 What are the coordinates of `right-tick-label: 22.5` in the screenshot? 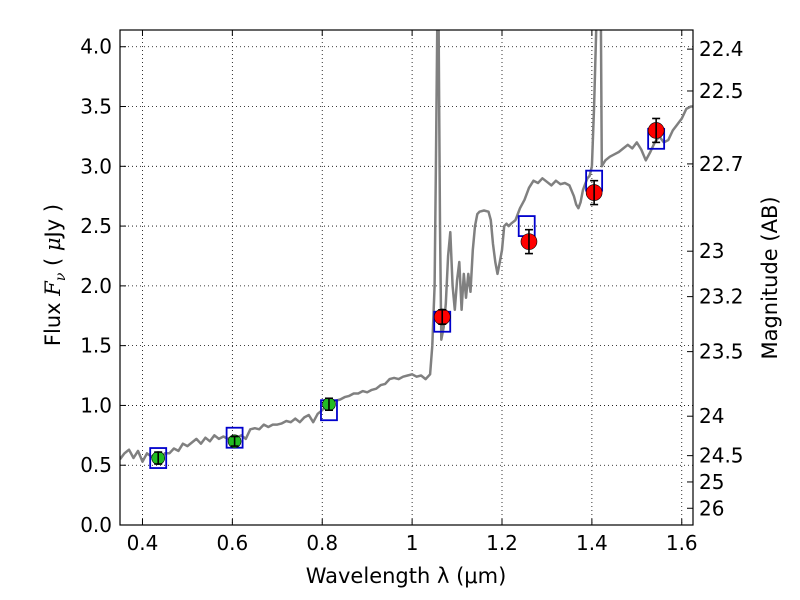 It's located at (721, 91).